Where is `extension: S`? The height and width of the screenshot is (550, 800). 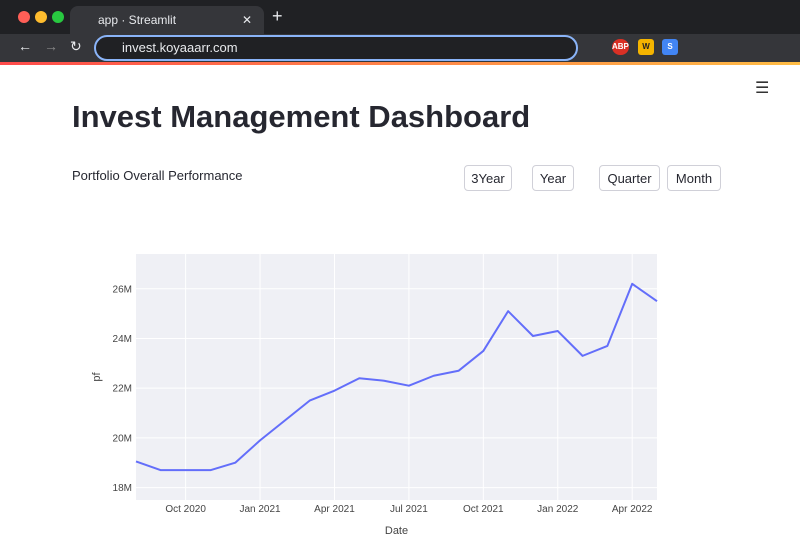
extension: S is located at coordinates (670, 47).